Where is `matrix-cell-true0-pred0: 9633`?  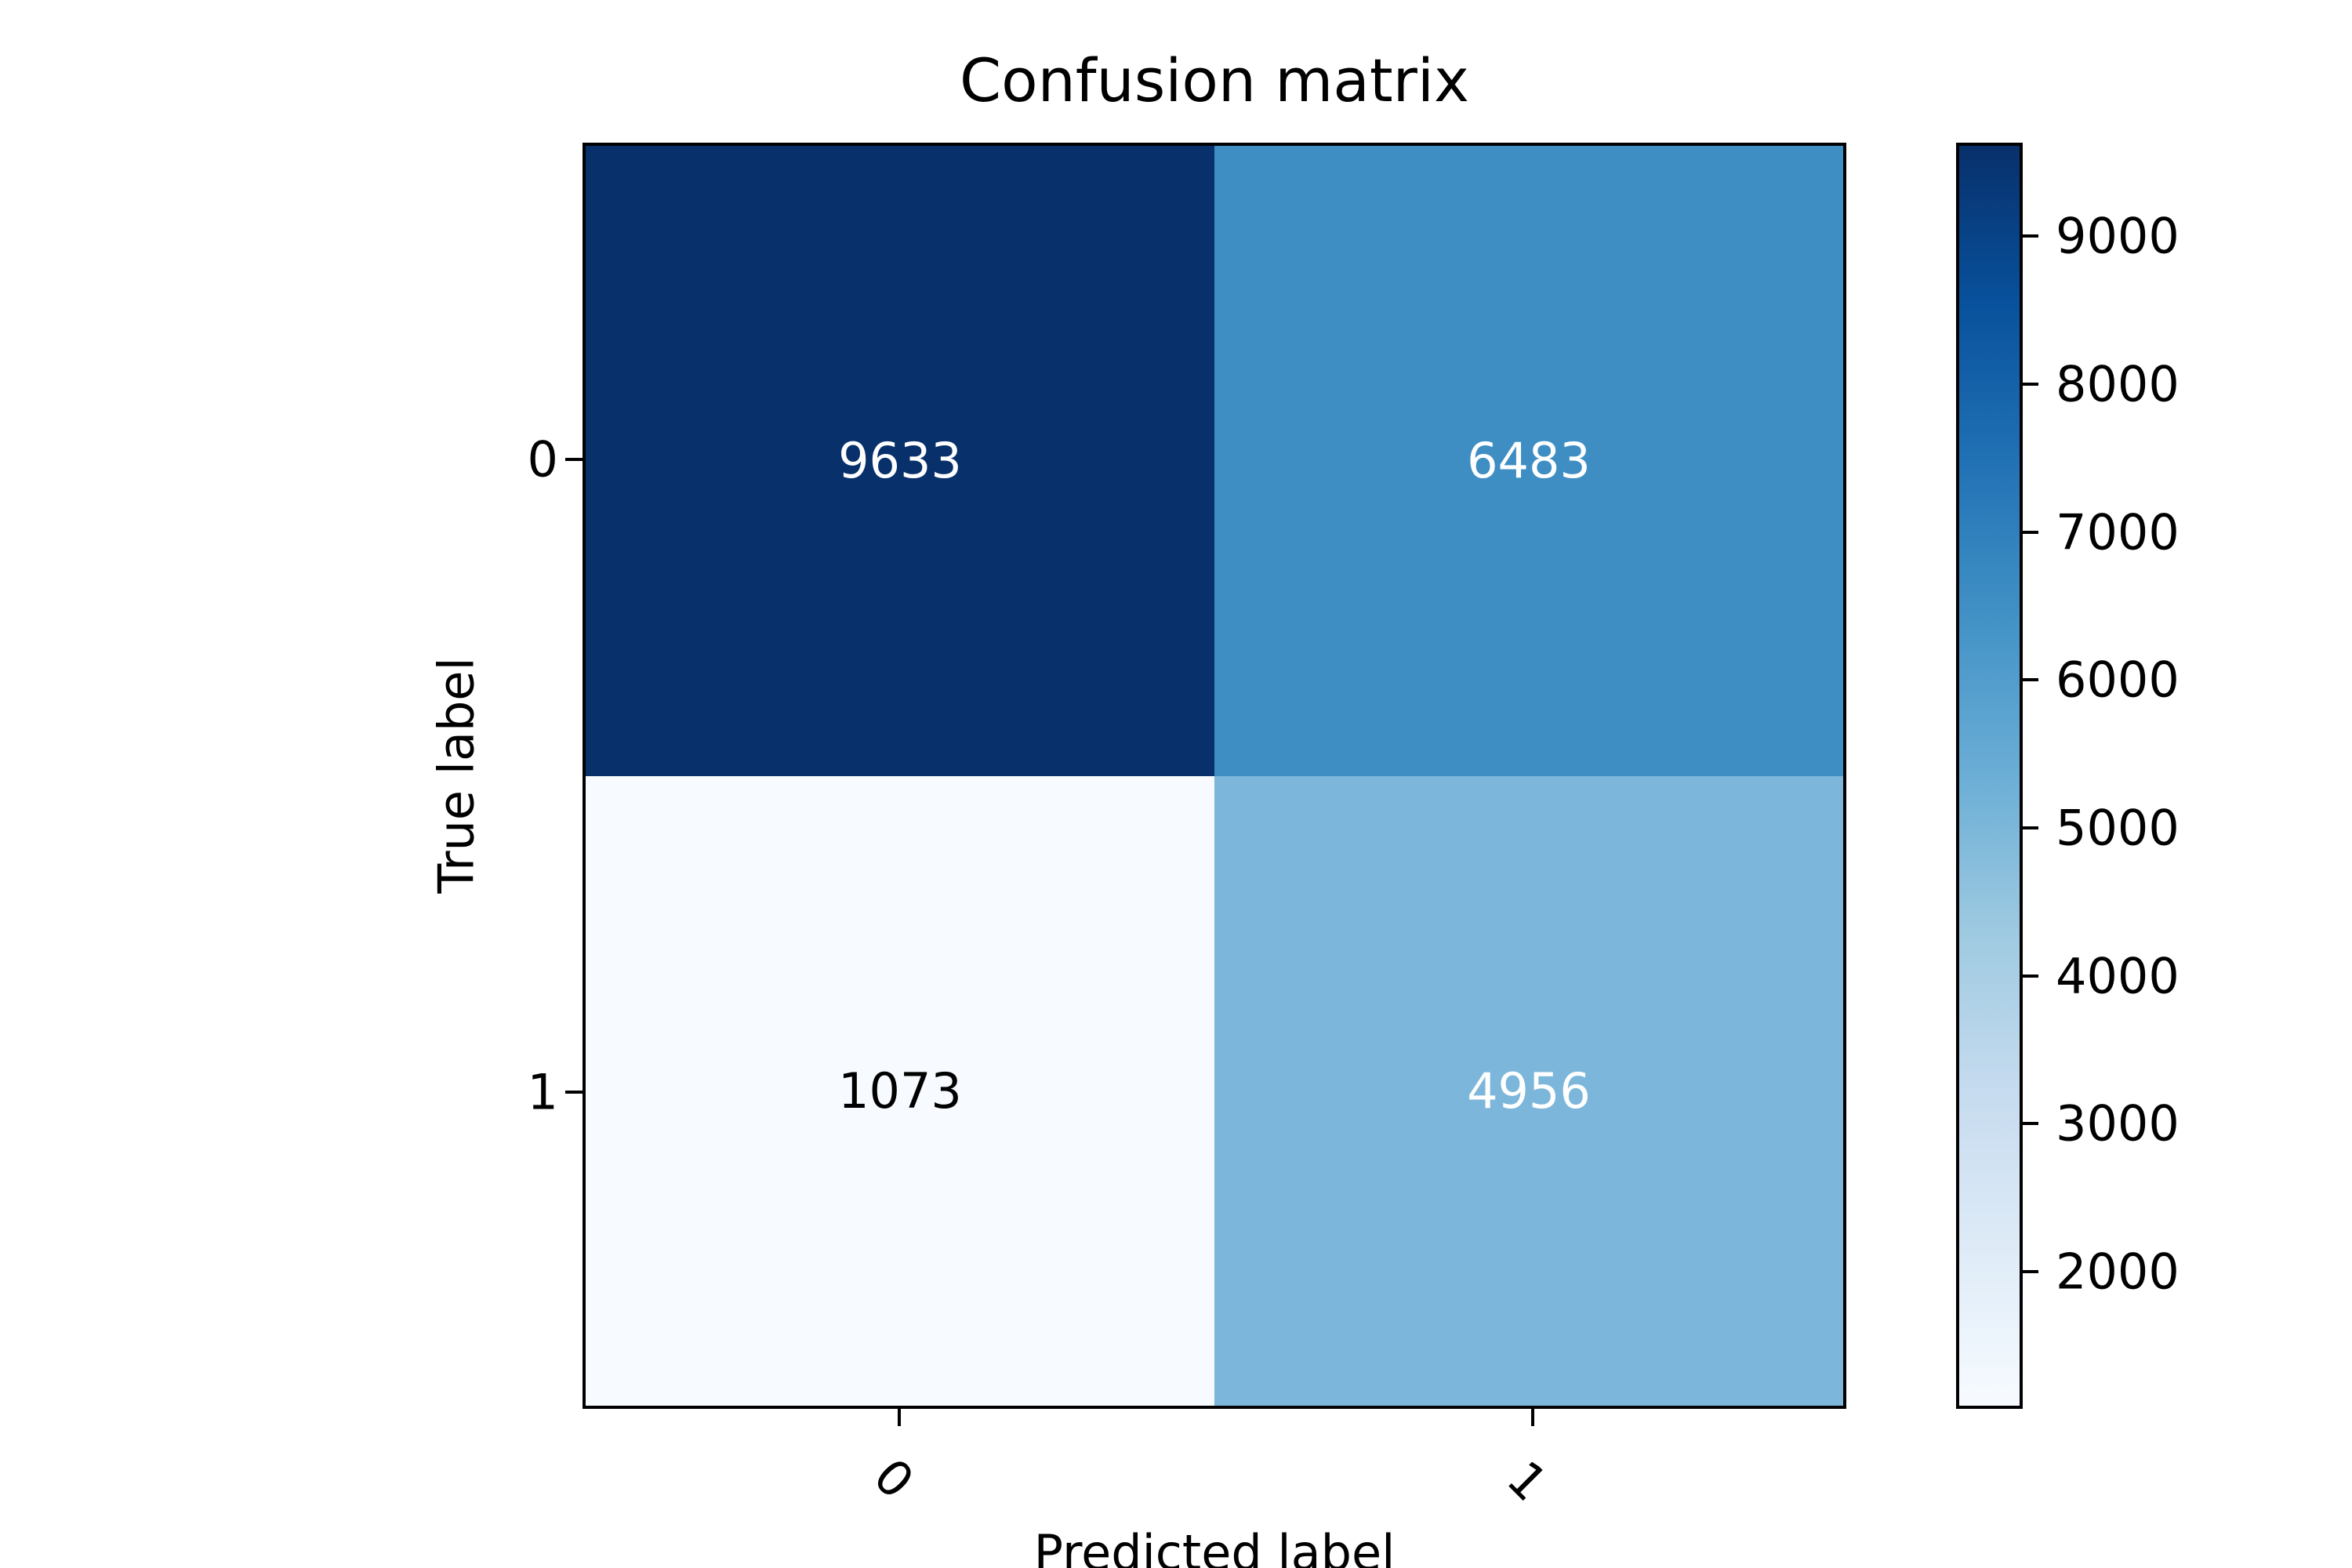
matrix-cell-true0-pred0: 9633 is located at coordinates (900, 461).